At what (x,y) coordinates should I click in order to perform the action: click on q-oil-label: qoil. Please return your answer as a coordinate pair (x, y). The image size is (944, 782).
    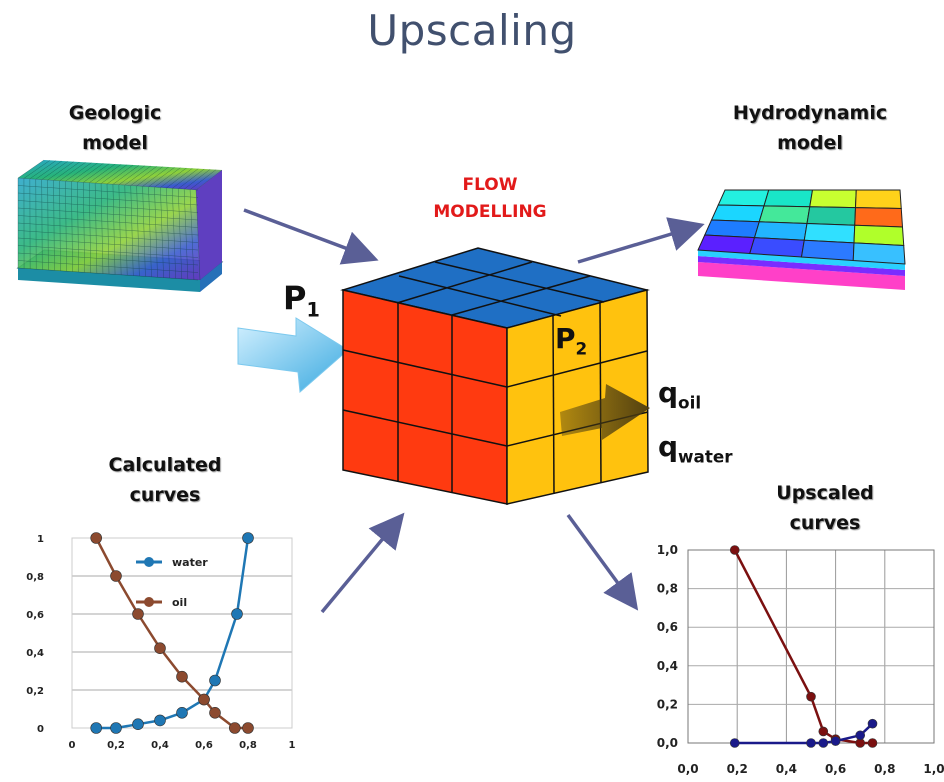
    Looking at the image, I should click on (679, 394).